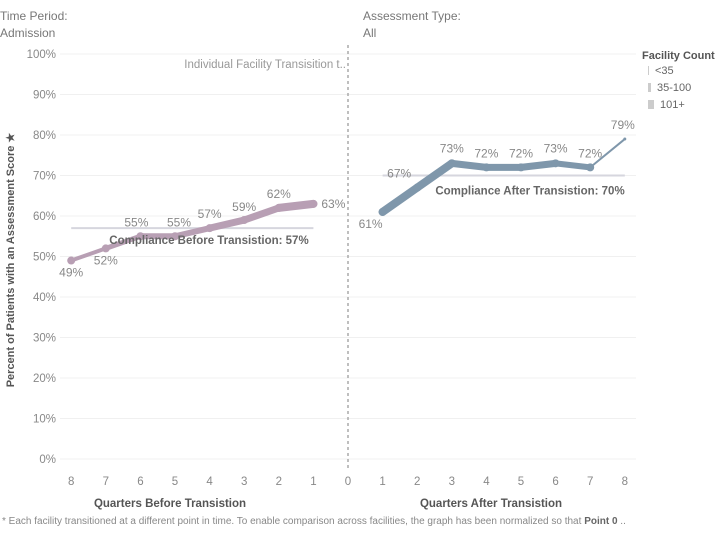 Image resolution: width=720 pixels, height=540 pixels. Describe the element at coordinates (71, 273) in the screenshot. I see `data-label: 49%` at that location.